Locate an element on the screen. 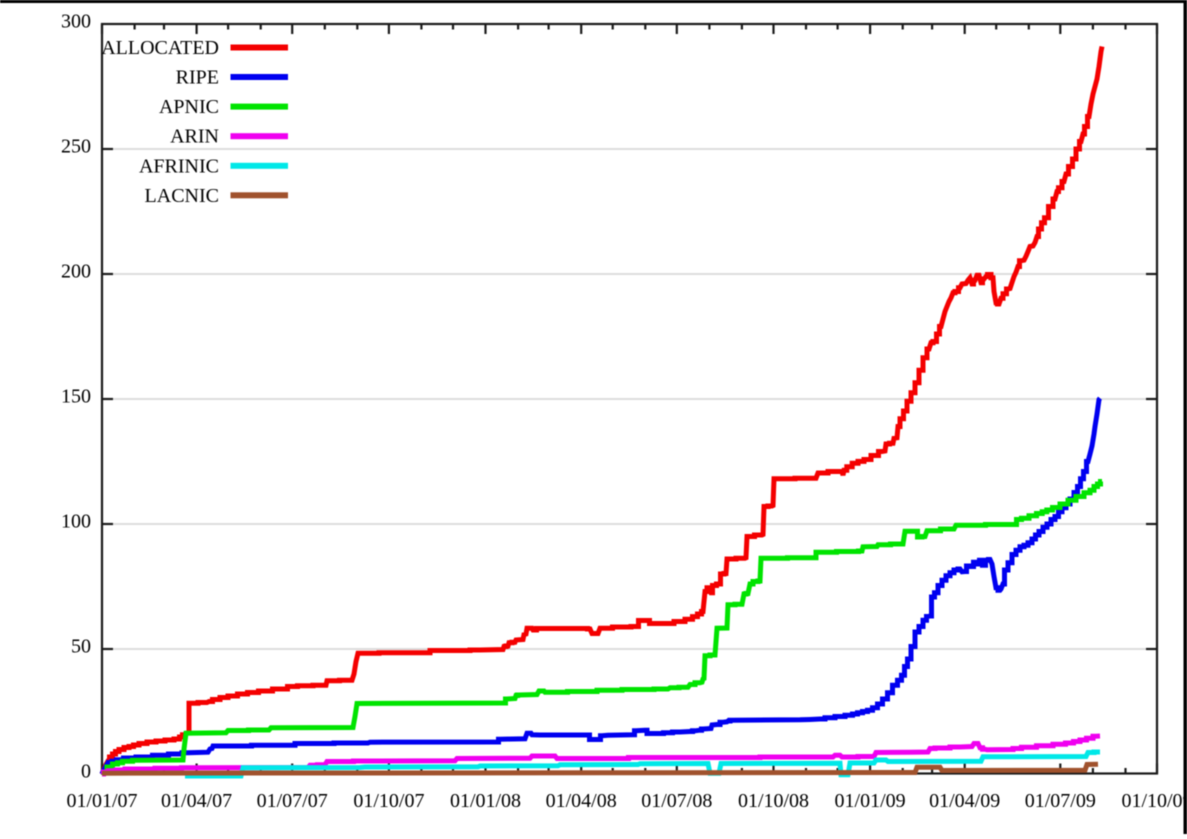 Image resolution: width=1187 pixels, height=839 pixels. svg-text: AFRINIC is located at coordinates (179, 166).